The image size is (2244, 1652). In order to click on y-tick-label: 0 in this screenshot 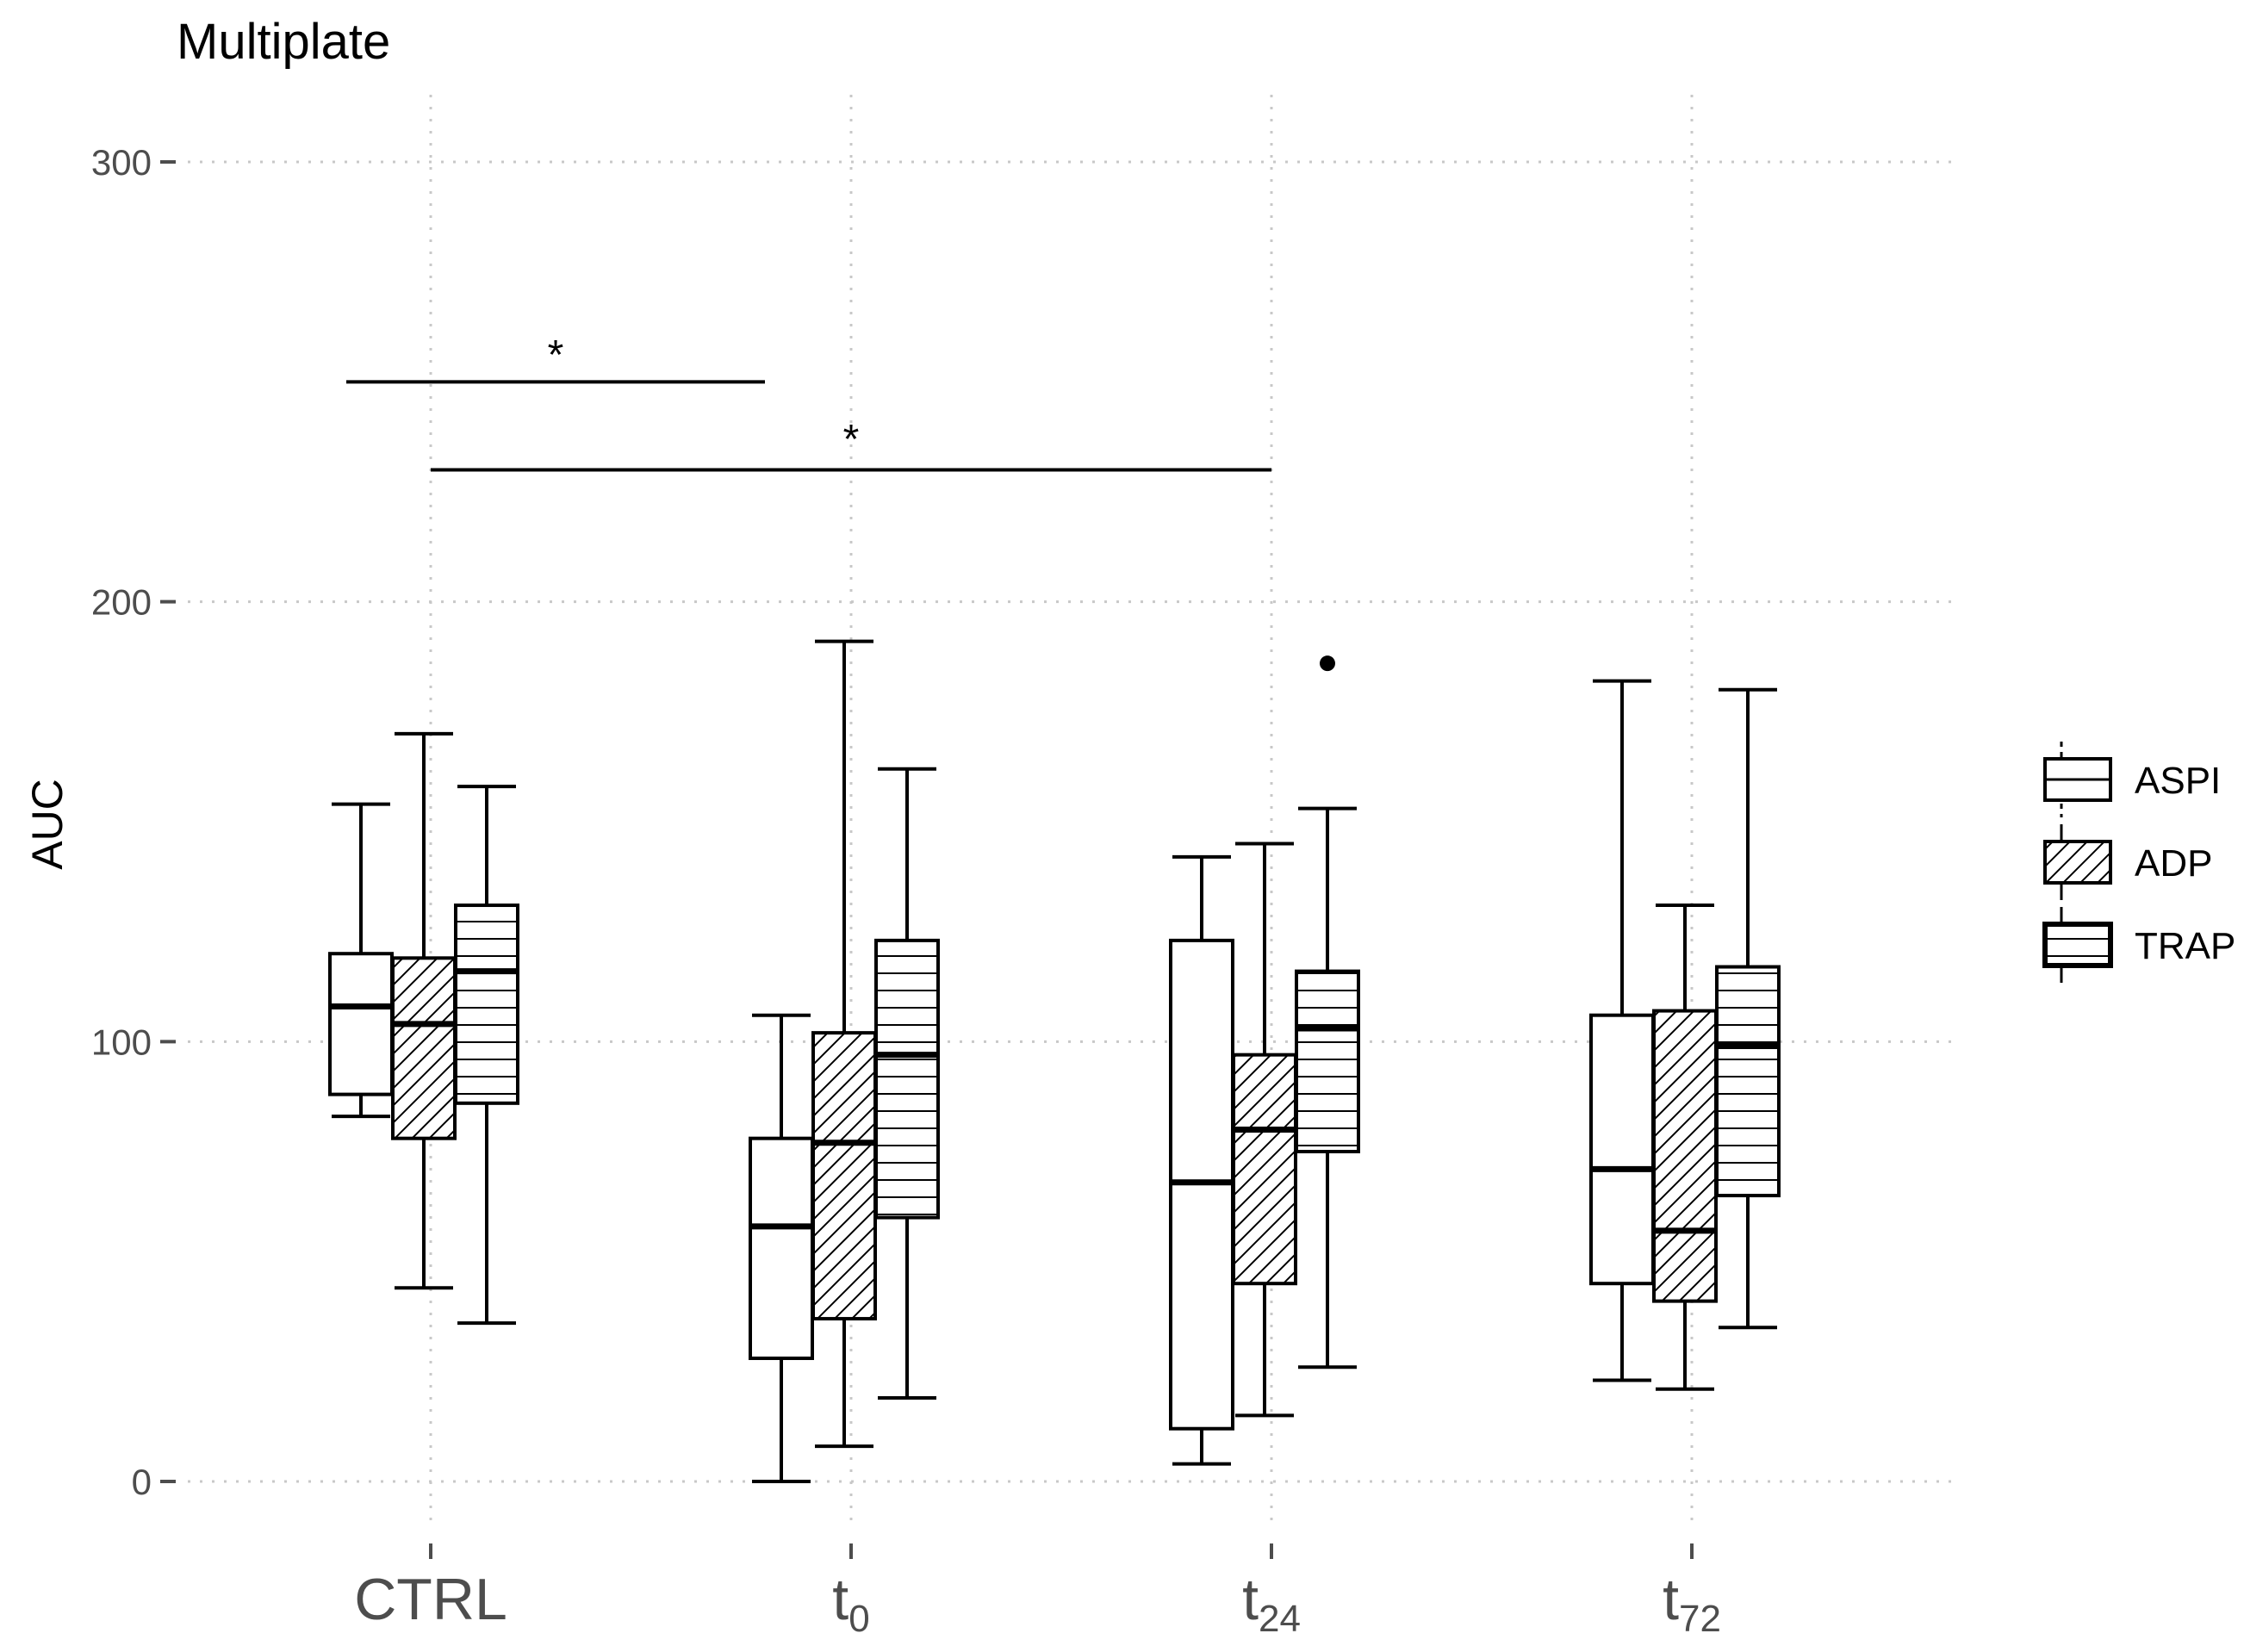, I will do `click(142, 1482)`.